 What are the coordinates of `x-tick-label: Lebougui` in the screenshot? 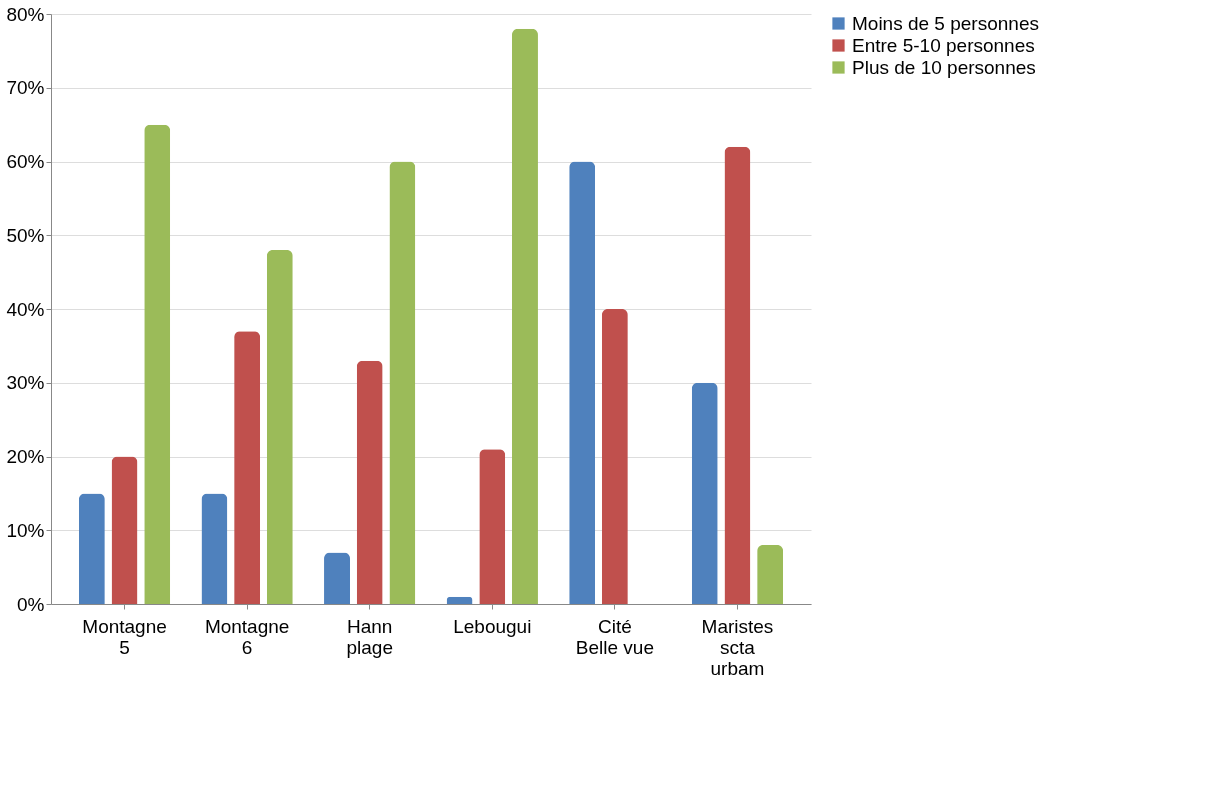 It's located at (492, 626).